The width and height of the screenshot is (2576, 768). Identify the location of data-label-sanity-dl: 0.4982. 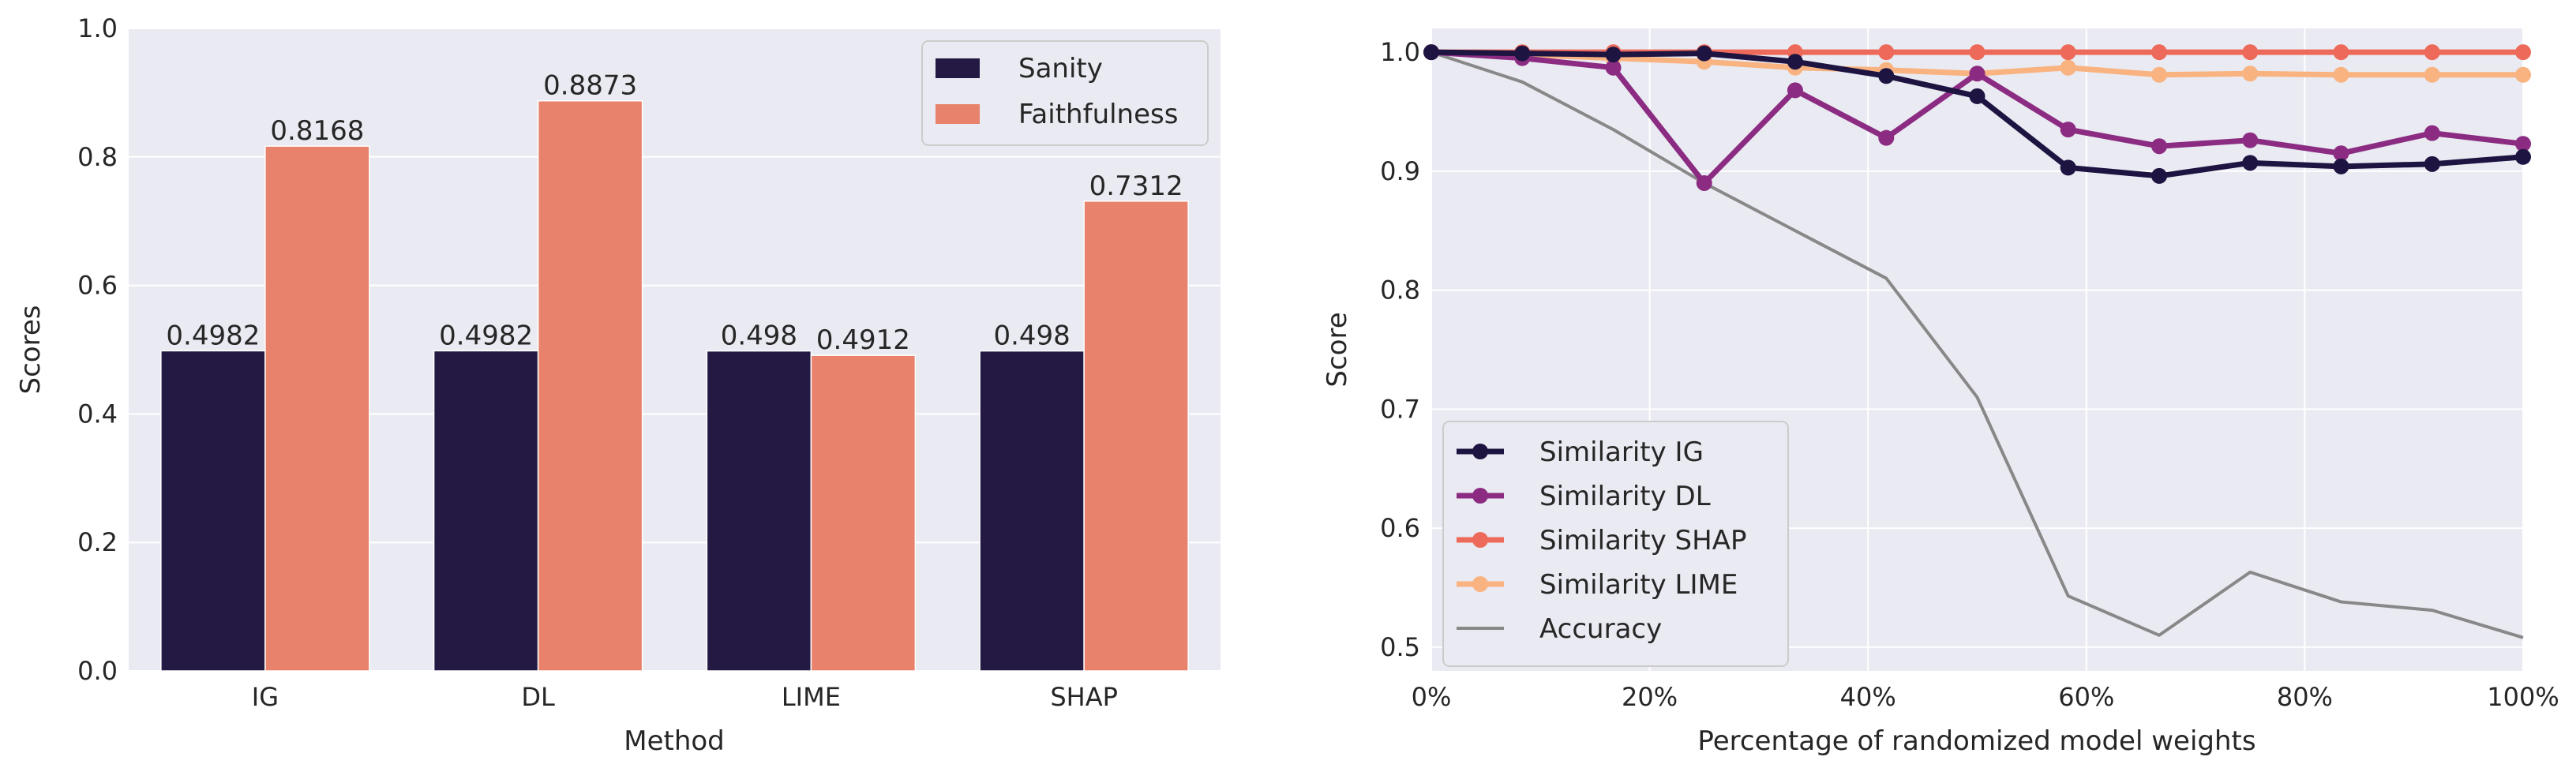
(486, 335).